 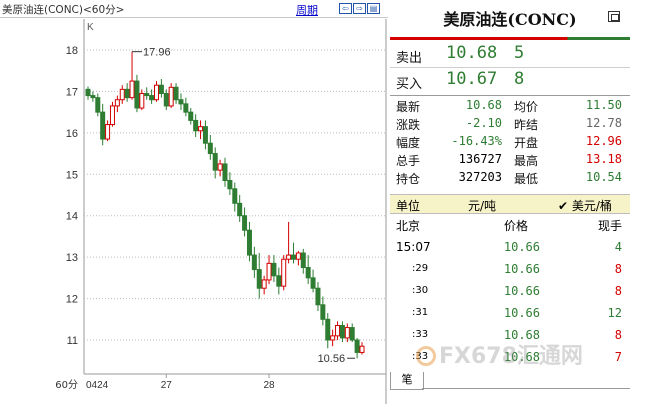 I want to click on stat-label: 最新, so click(x=408, y=107).